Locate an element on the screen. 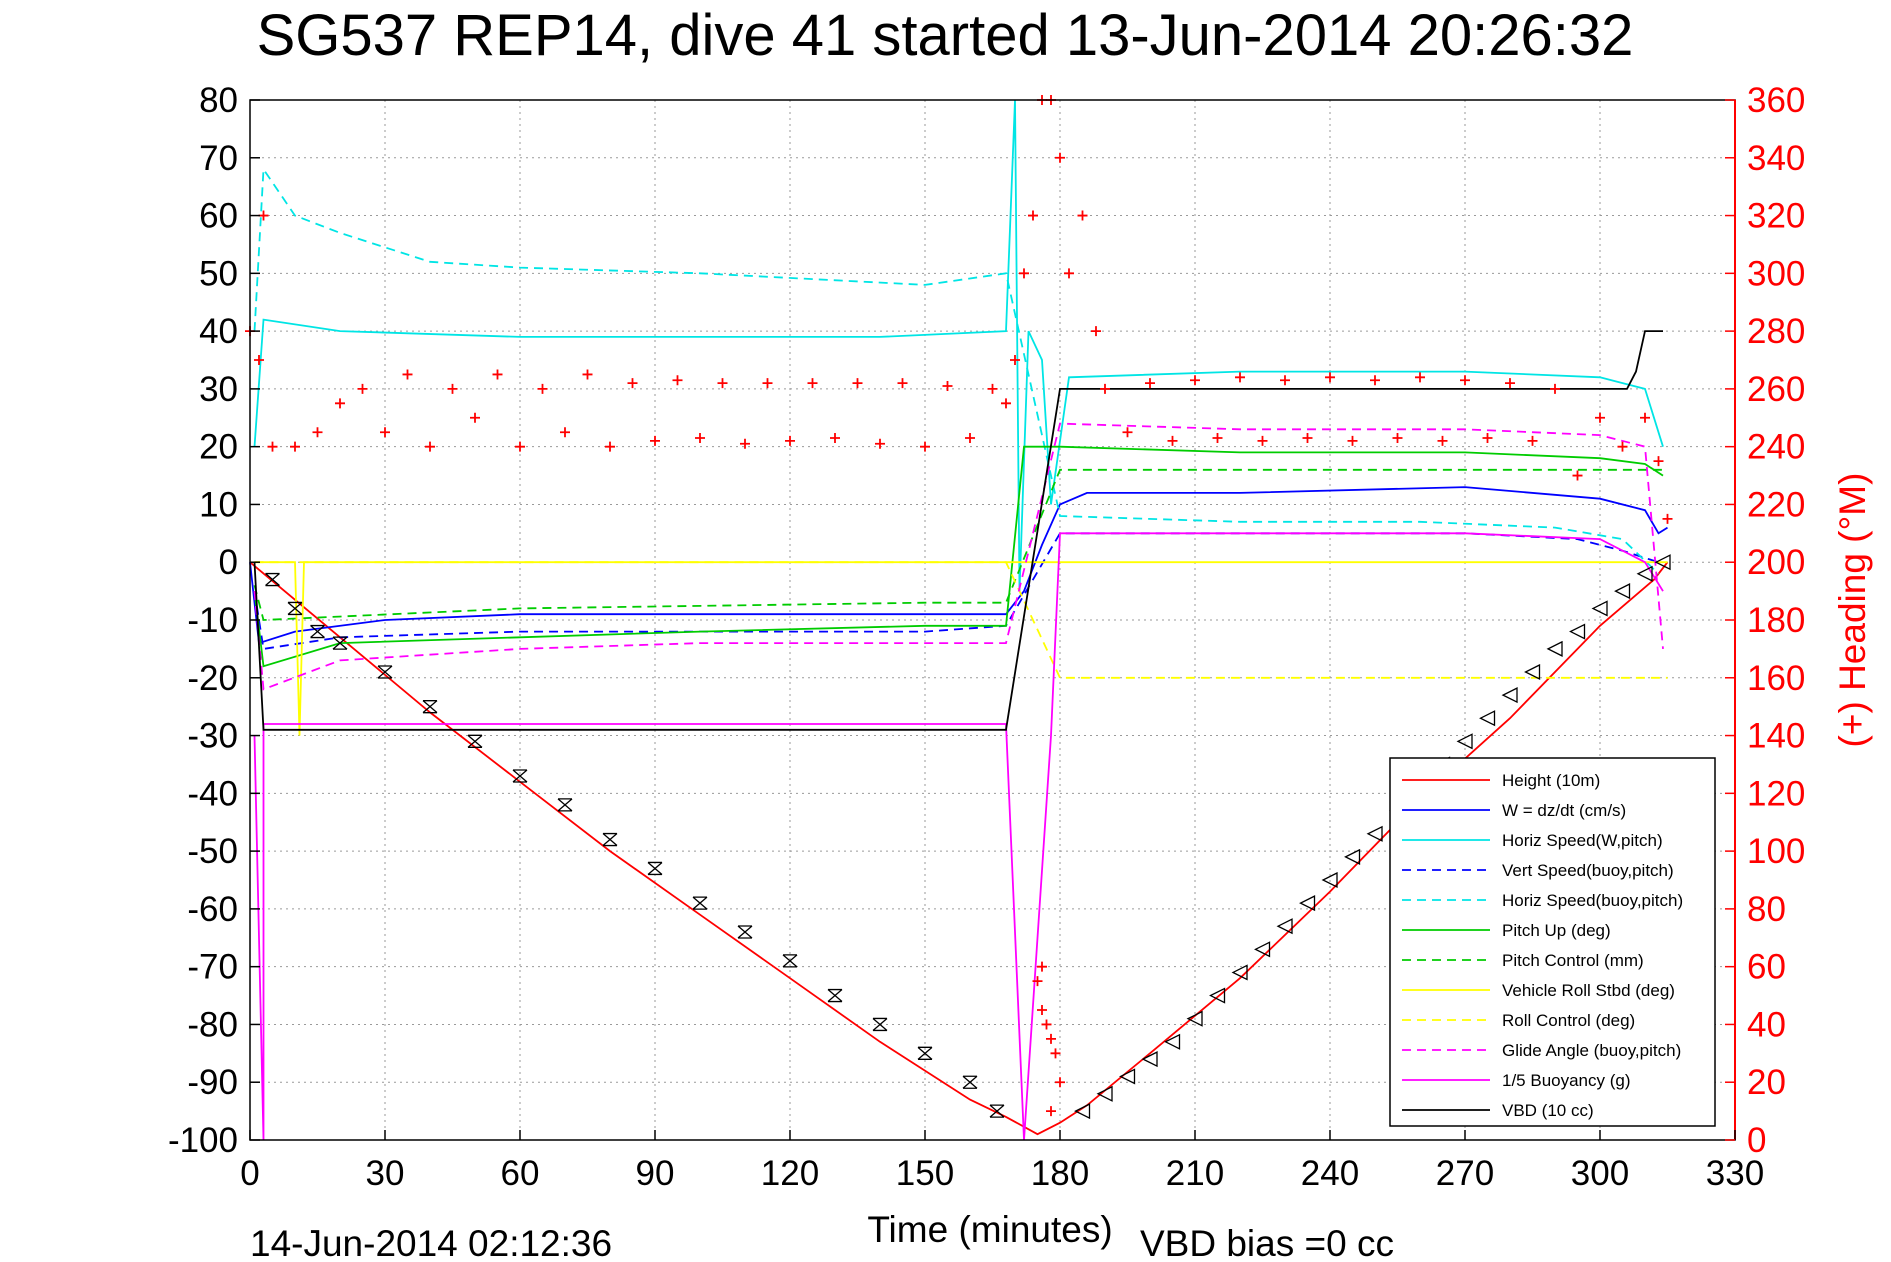 The width and height of the screenshot is (1891, 1262). y-tick-label: 30 is located at coordinates (218, 389).